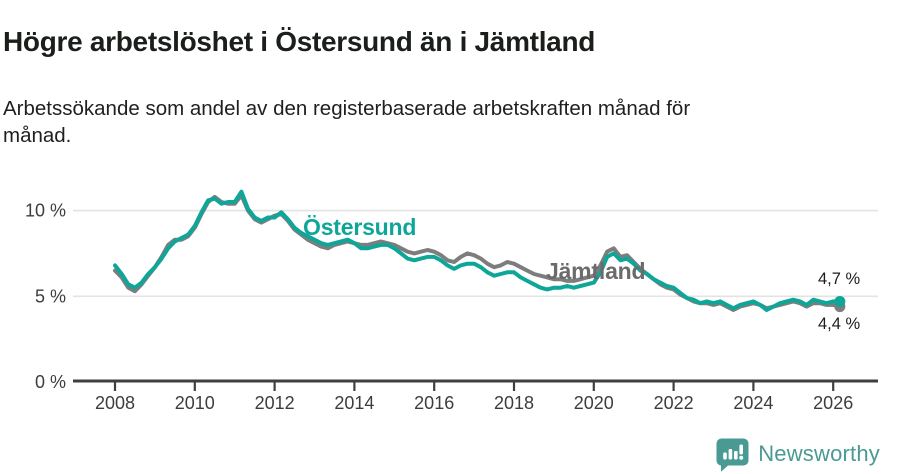 This screenshot has height=474, width=900. What do you see at coordinates (594, 403) in the screenshot?
I see `x-axis-tick-label: 2020` at bounding box center [594, 403].